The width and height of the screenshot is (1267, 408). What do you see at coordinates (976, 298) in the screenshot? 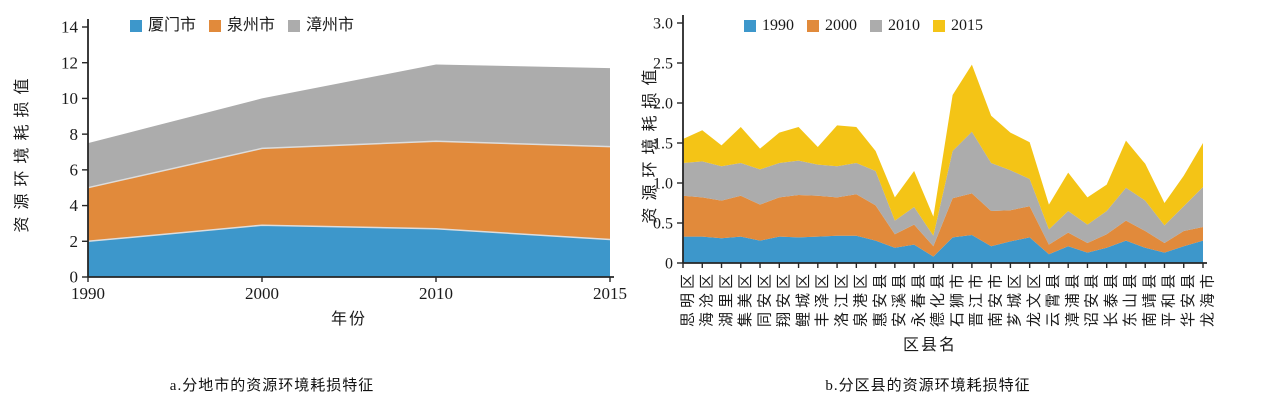
I see `x-tick-label: 晋江市` at bounding box center [976, 298].